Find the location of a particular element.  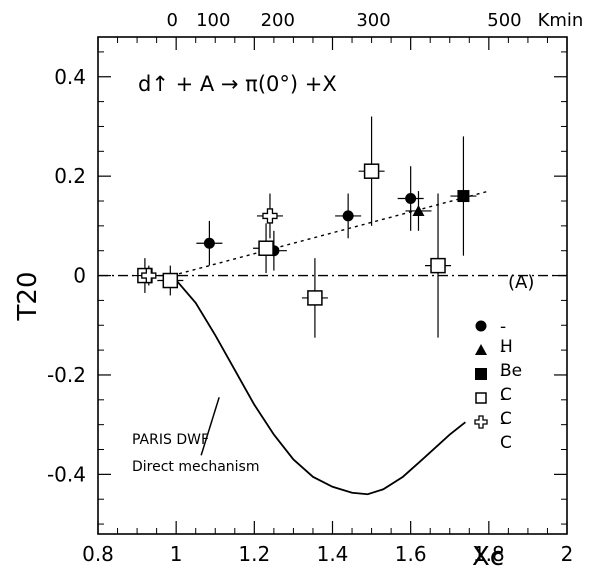

top-axis-tick-label: 0 is located at coordinates (172, 20).